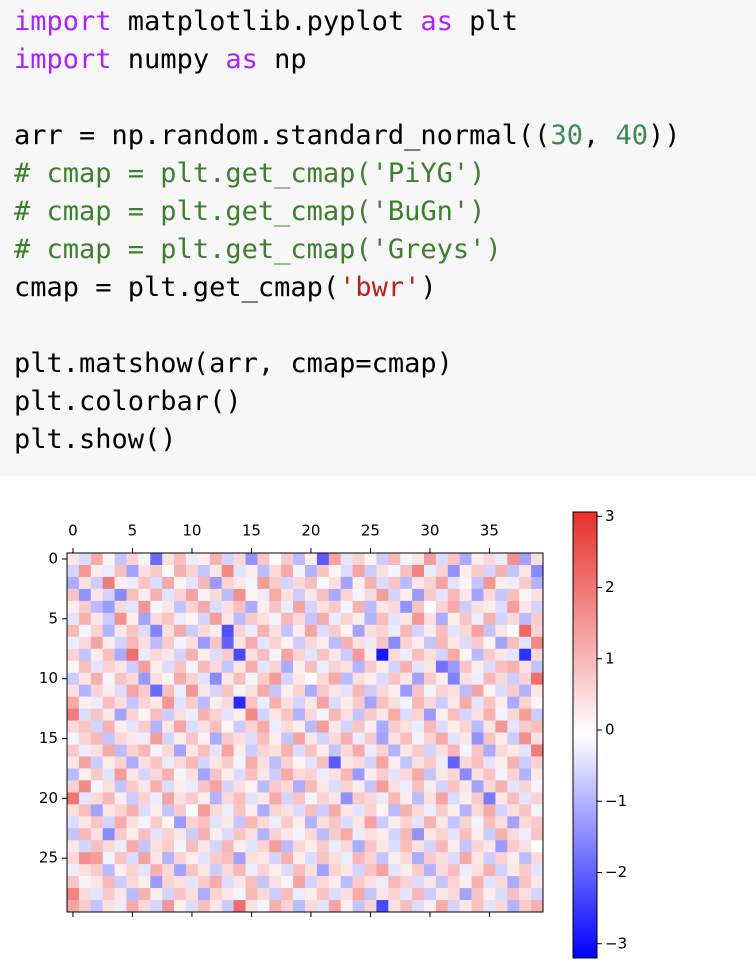 Image resolution: width=756 pixels, height=980 pixels. Describe the element at coordinates (250, 211) in the screenshot. I see `code-token: # cmap = plt.get_cmap('BuGn')` at that location.